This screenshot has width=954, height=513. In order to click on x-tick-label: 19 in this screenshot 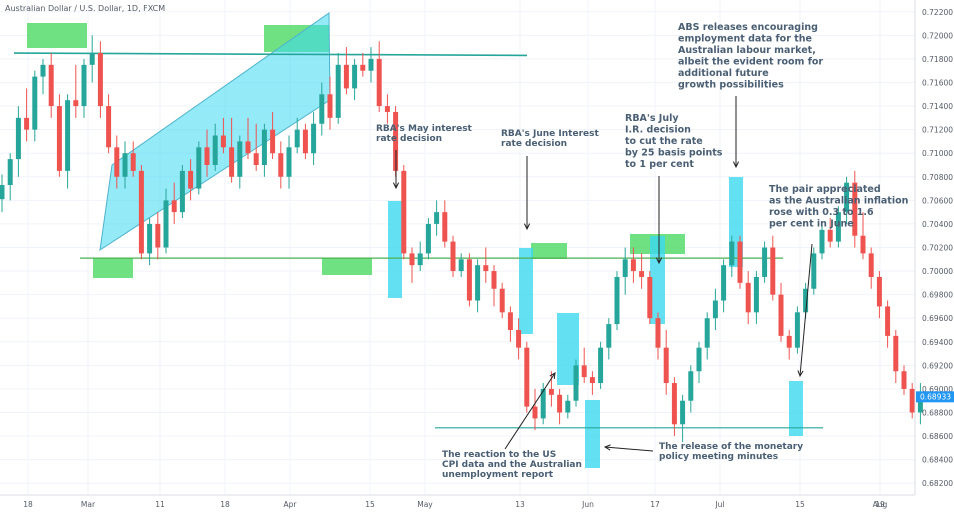, I will do `click(880, 504)`.